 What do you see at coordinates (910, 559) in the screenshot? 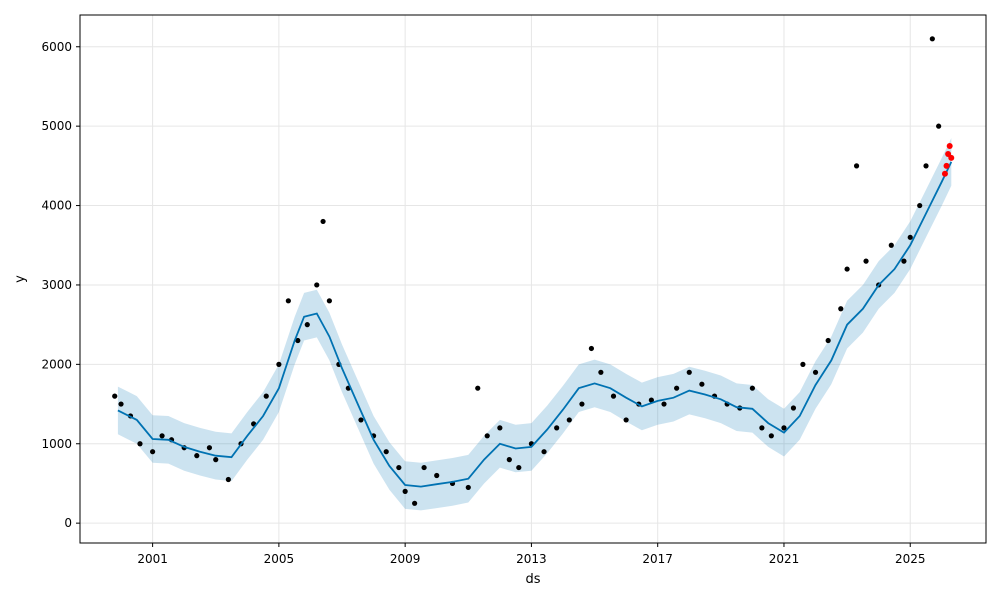
I see `x-tick-label: 2025` at bounding box center [910, 559].